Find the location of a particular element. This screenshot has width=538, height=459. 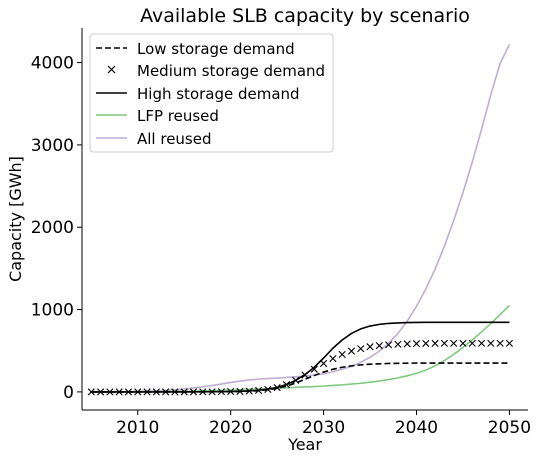

low-storage-demand-line is located at coordinates (300, 377).